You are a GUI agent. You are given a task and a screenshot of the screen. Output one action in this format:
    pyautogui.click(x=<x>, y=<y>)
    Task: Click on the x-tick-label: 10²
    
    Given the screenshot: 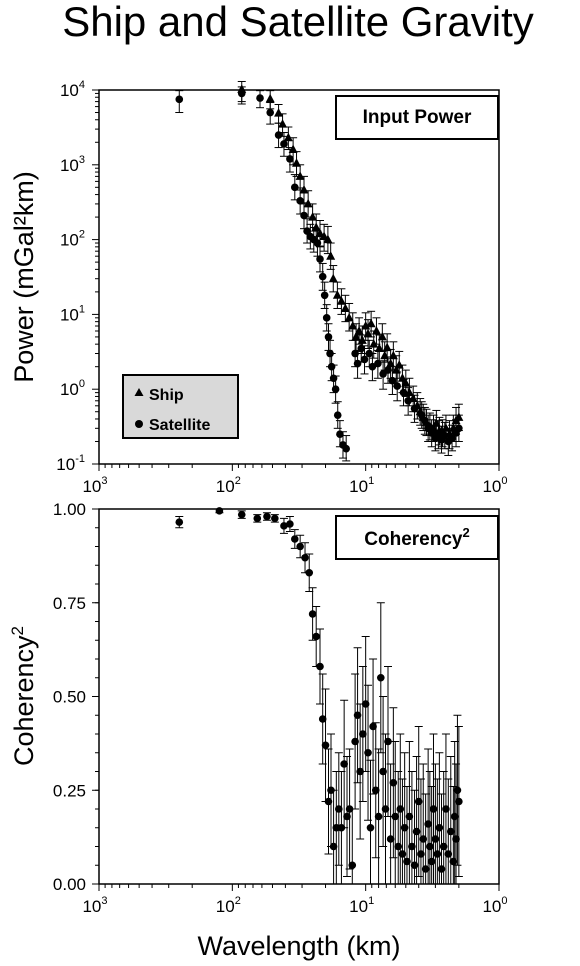 What is the action you would take?
    pyautogui.click(x=228, y=905)
    